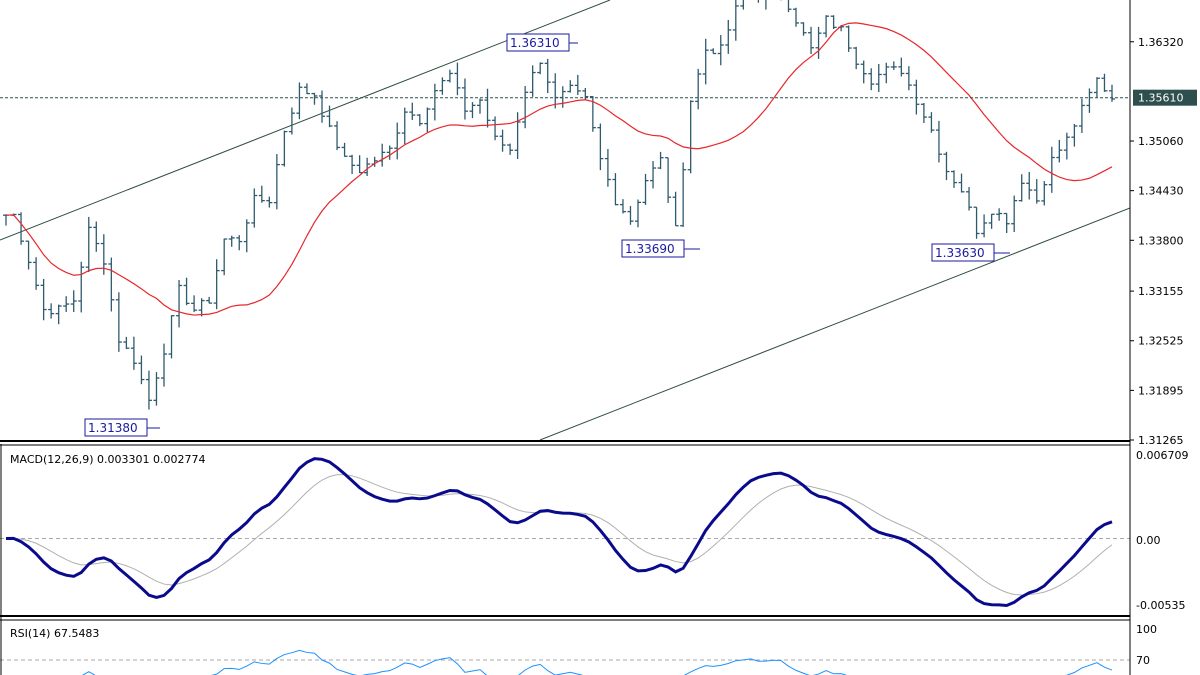  I want to click on rsi-line, so click(597, 662).